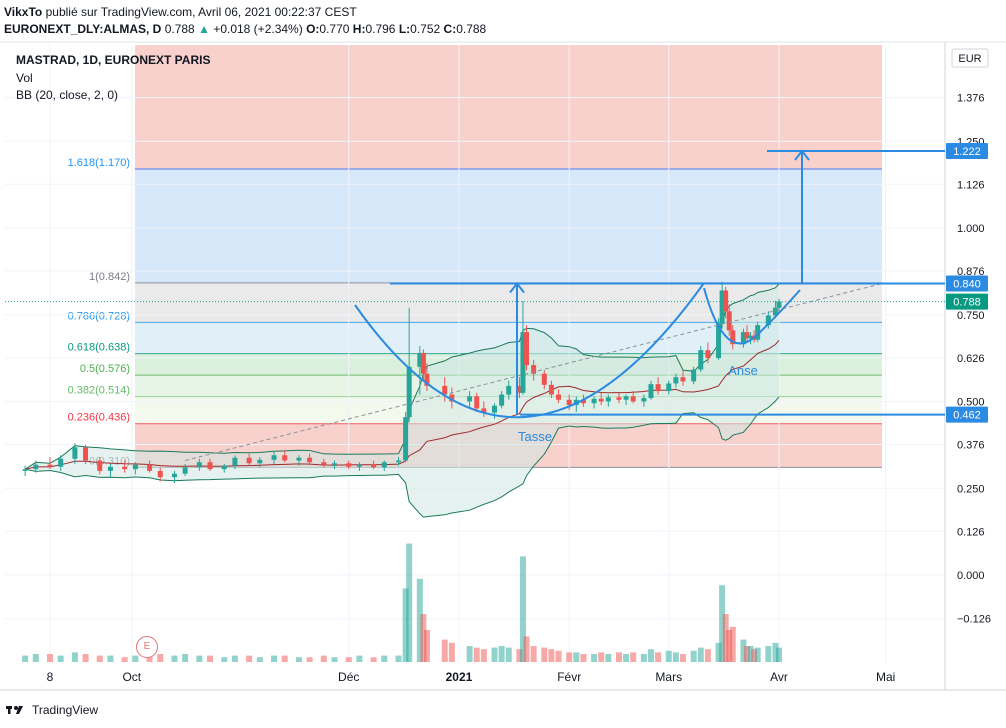 The height and width of the screenshot is (728, 1006). What do you see at coordinates (14, 710) in the screenshot?
I see `tradingview-logo-icon` at bounding box center [14, 710].